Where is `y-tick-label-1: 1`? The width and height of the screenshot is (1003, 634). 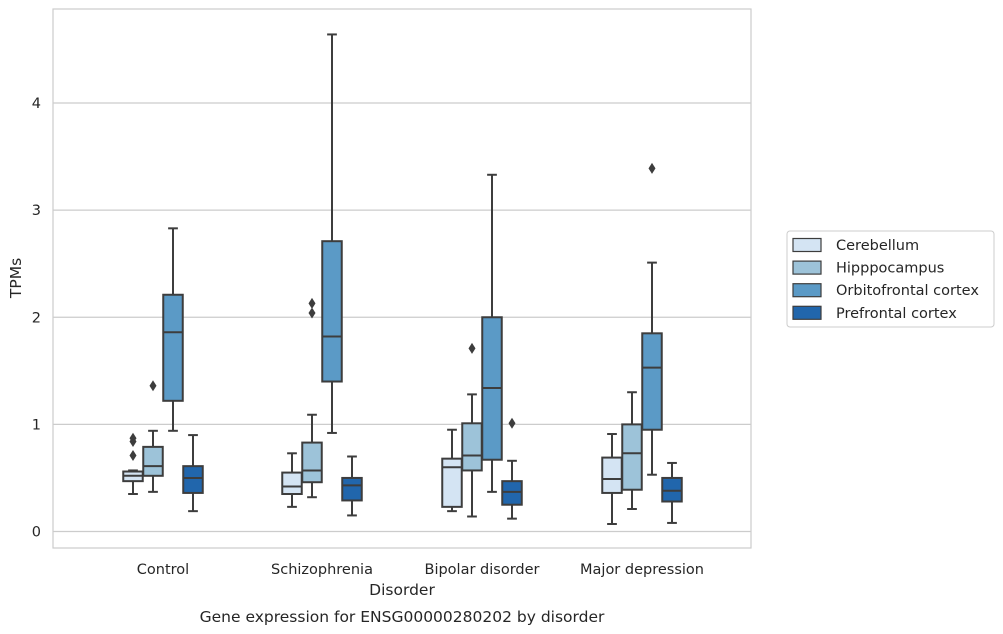
y-tick-label-1: 1 is located at coordinates (36, 425).